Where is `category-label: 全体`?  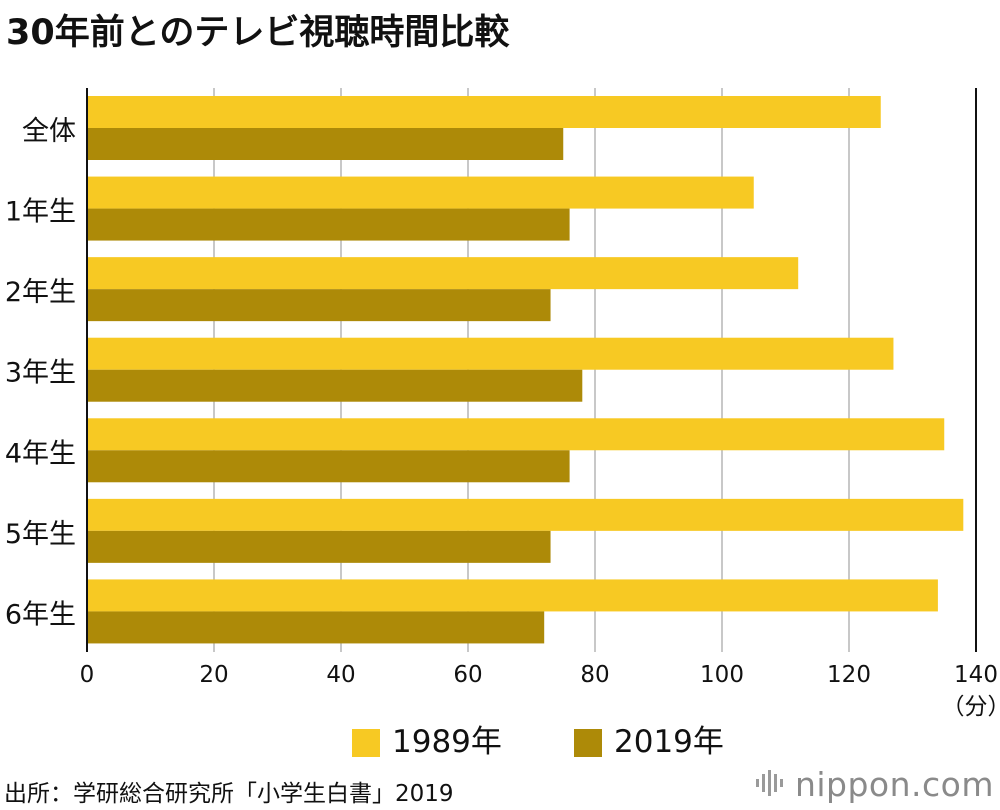
category-label: 全体 is located at coordinates (49, 131).